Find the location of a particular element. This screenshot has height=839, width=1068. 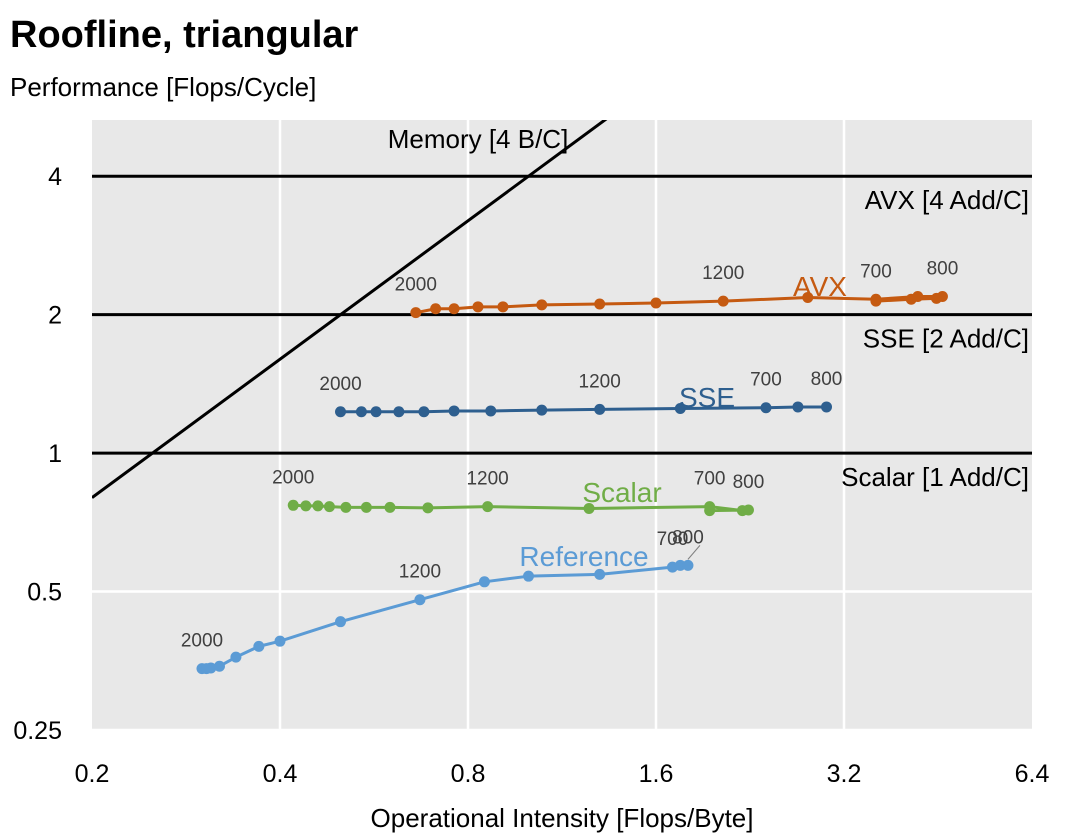

x-tick-label: 1.6 is located at coordinates (656, 774).